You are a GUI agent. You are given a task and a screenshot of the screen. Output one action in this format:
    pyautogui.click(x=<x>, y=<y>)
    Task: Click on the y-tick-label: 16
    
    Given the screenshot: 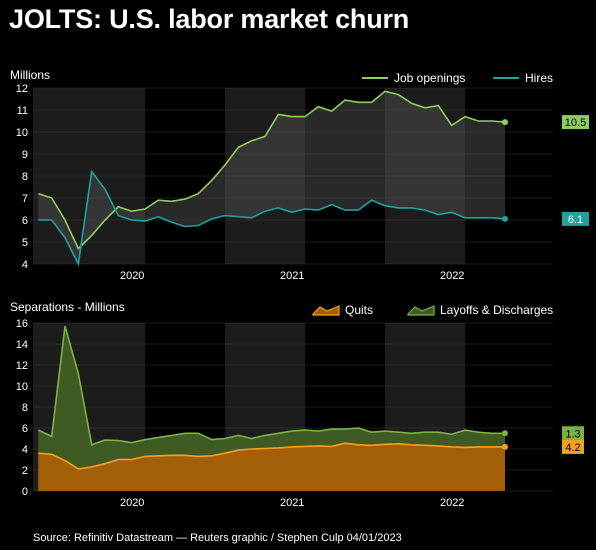 What is the action you would take?
    pyautogui.click(x=22, y=324)
    